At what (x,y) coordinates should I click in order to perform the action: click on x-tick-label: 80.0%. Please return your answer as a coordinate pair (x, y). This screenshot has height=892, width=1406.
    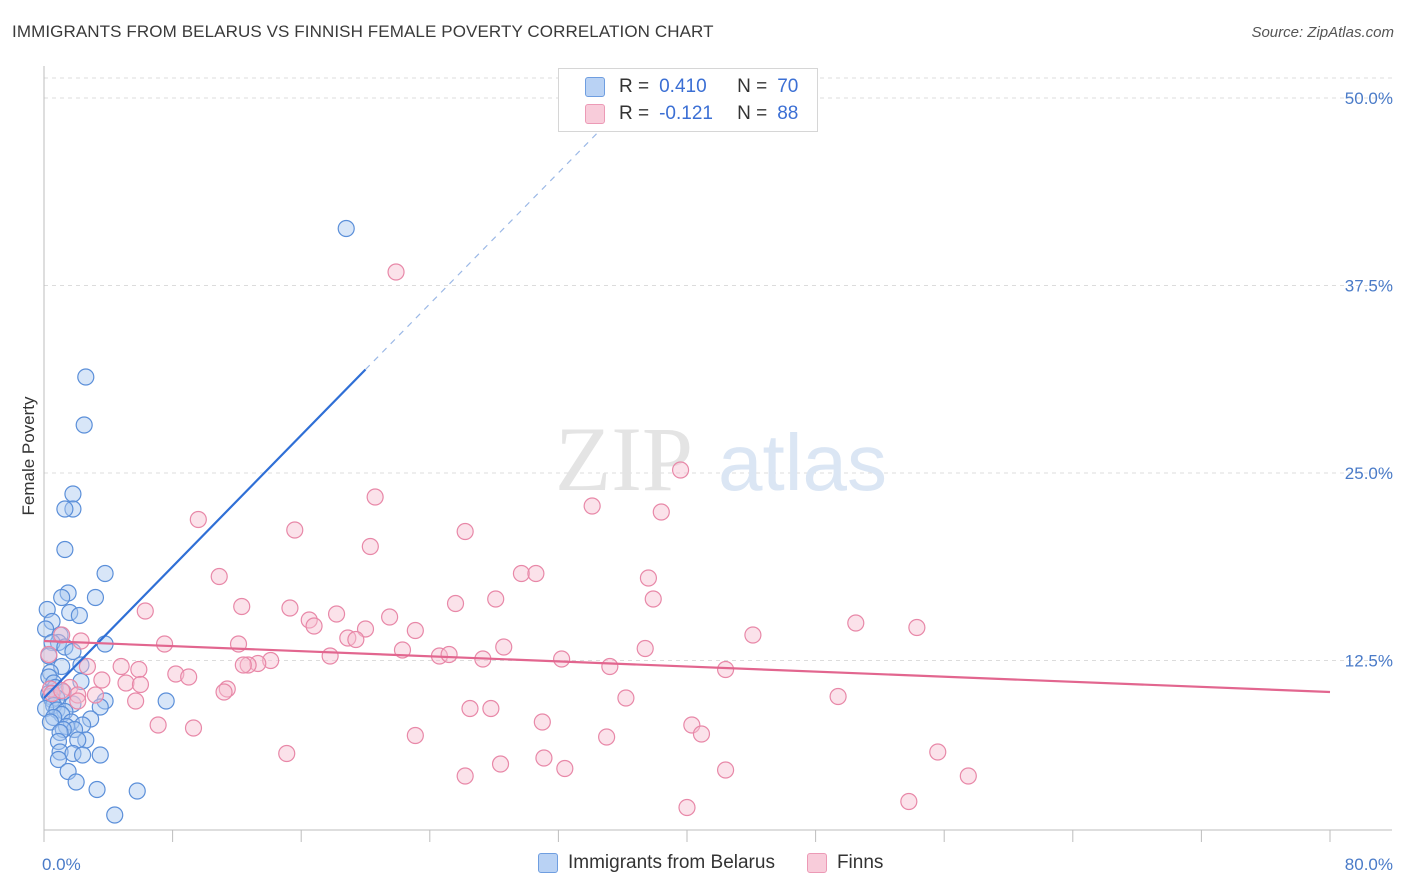
    Looking at the image, I should click on (1369, 864).